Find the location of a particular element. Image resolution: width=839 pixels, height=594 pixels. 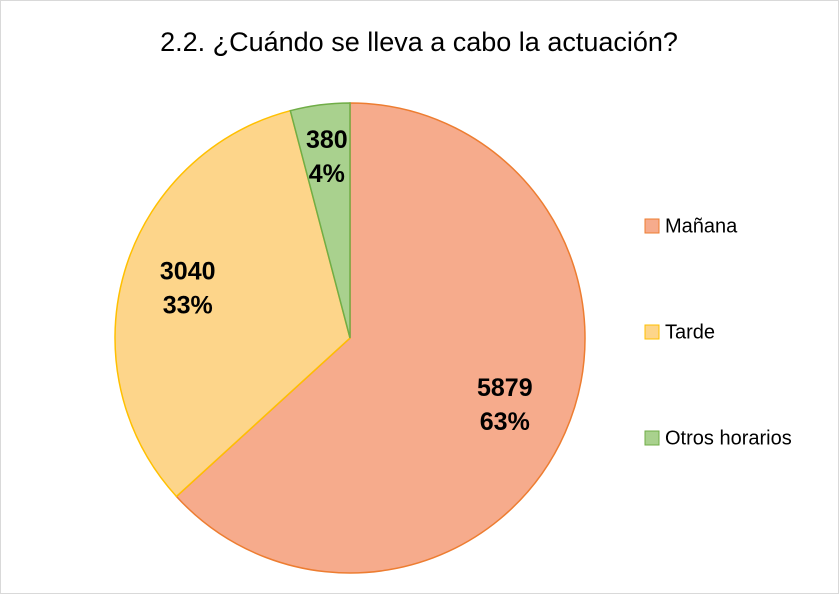

data-label-percent: 33% is located at coordinates (188, 306).